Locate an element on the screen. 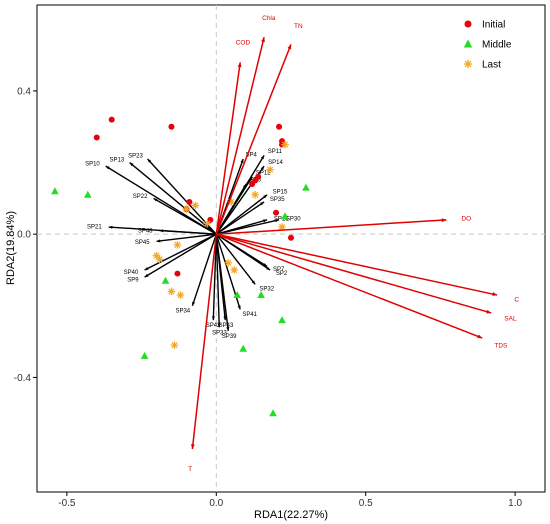  species-vector-sp40 is located at coordinates (180, 252).